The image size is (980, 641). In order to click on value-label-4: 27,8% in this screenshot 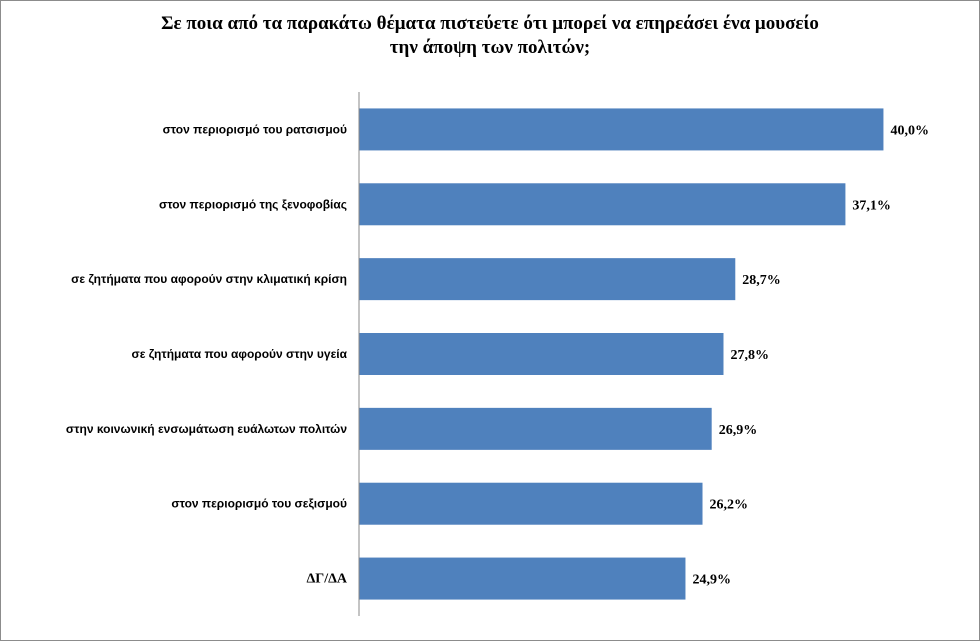, I will do `click(749, 355)`.